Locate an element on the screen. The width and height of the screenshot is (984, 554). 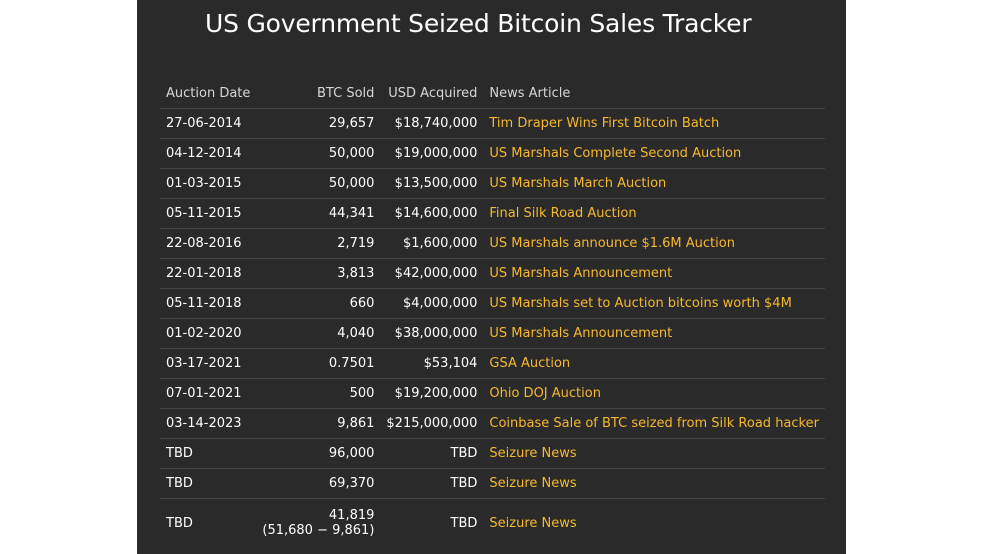
table-row: TBD 96,000 TBD Seizure News is located at coordinates (492, 453).